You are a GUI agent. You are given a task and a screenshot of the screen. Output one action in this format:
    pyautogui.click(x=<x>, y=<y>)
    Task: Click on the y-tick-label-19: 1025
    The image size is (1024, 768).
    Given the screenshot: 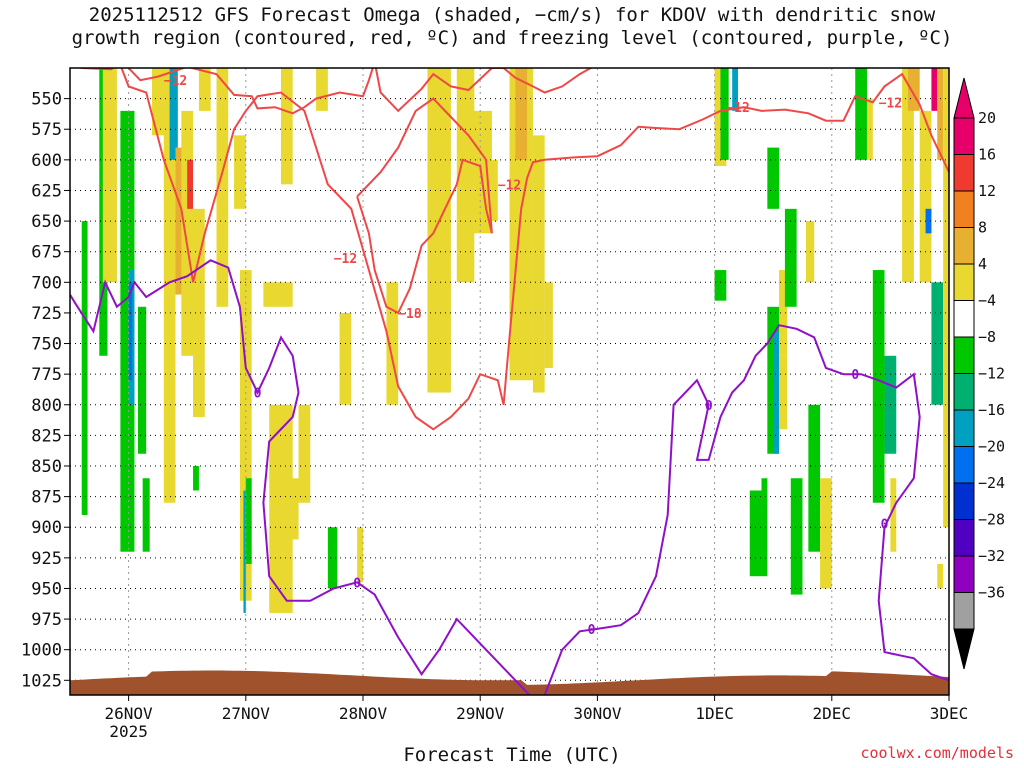 What is the action you would take?
    pyautogui.click(x=41, y=681)
    